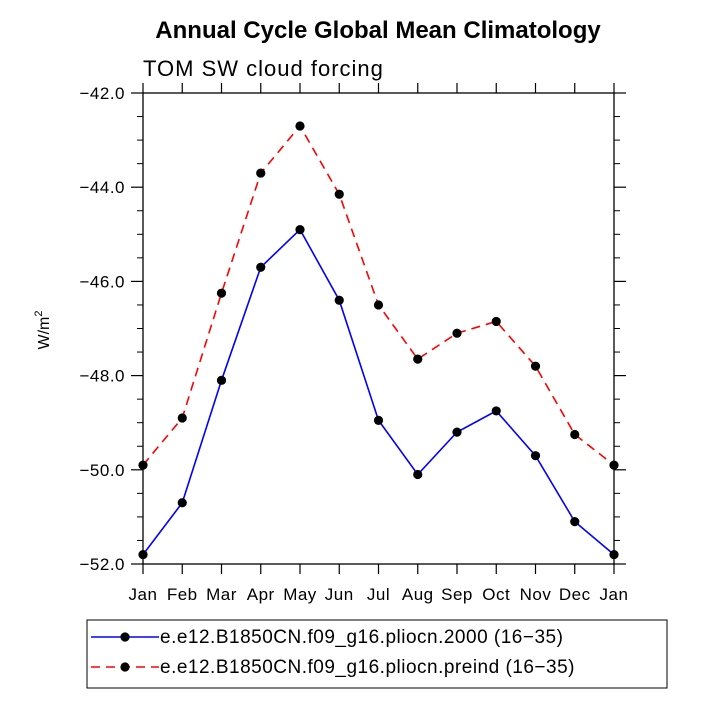 The width and height of the screenshot is (701, 707). I want to click on x-tick-label: Sep, so click(457, 594).